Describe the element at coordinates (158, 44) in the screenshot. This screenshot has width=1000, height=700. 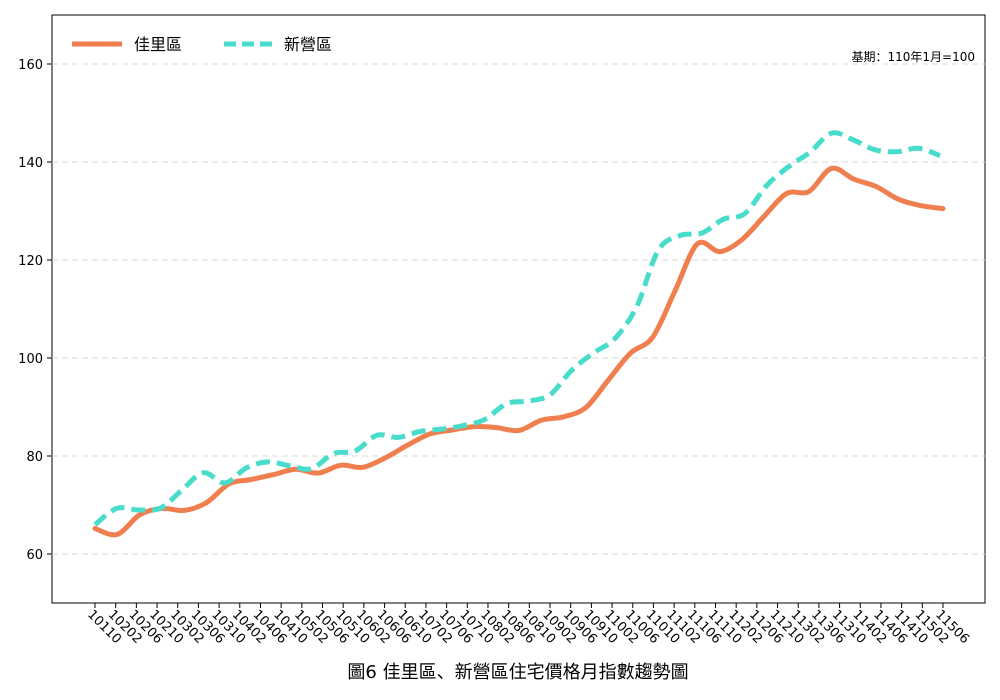
I see `legend-label-series-1: 佳里區` at that location.